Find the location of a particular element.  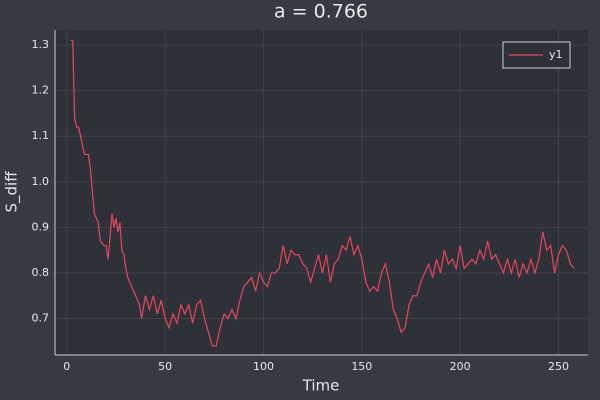

y-tick-label: 0.7 is located at coordinates (41, 318).